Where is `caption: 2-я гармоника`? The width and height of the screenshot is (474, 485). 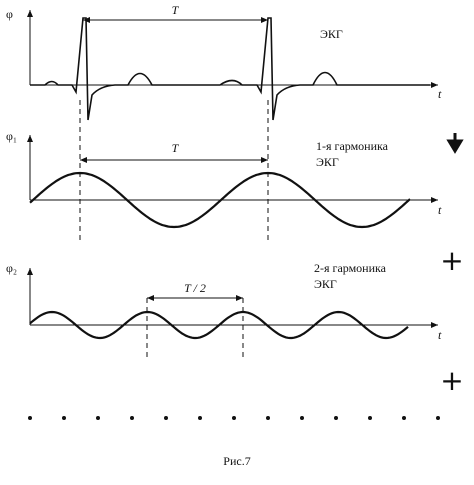 caption: 2-я гармоника is located at coordinates (350, 268).